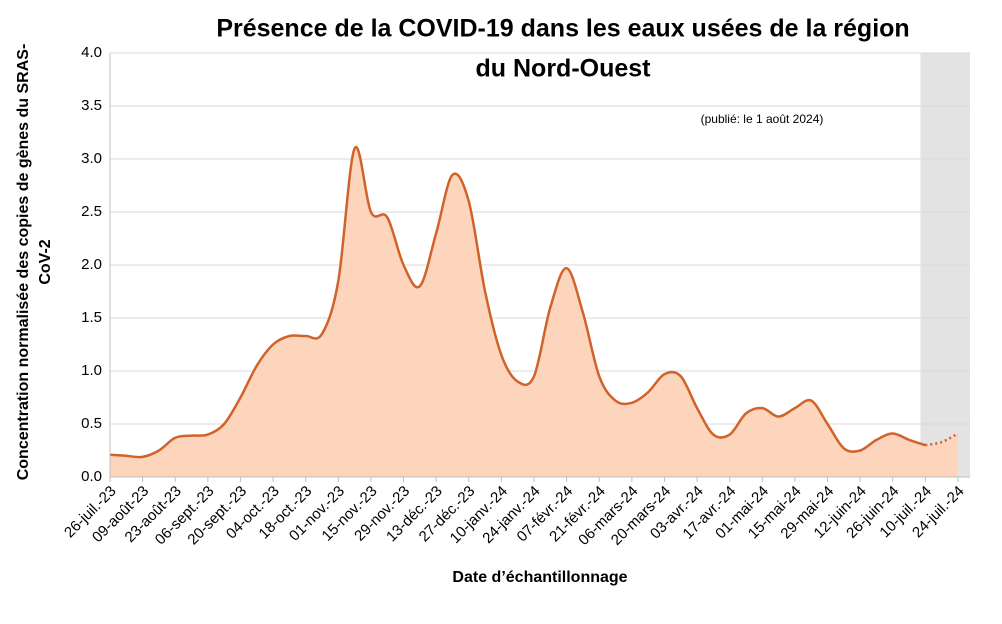 This screenshot has height=624, width=1002. Describe the element at coordinates (91, 158) in the screenshot. I see `y-tick-label: 3.0` at that location.